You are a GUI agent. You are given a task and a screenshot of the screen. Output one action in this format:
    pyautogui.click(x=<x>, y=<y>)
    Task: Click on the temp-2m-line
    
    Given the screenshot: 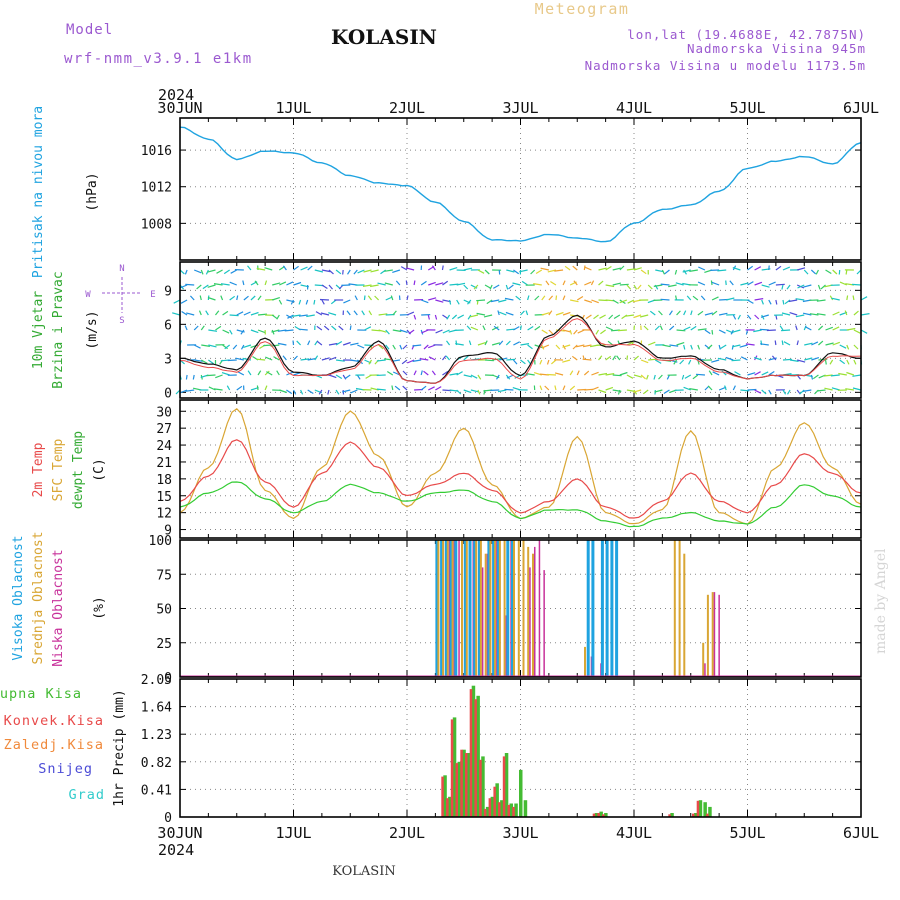 What is the action you would take?
    pyautogui.click(x=520, y=479)
    